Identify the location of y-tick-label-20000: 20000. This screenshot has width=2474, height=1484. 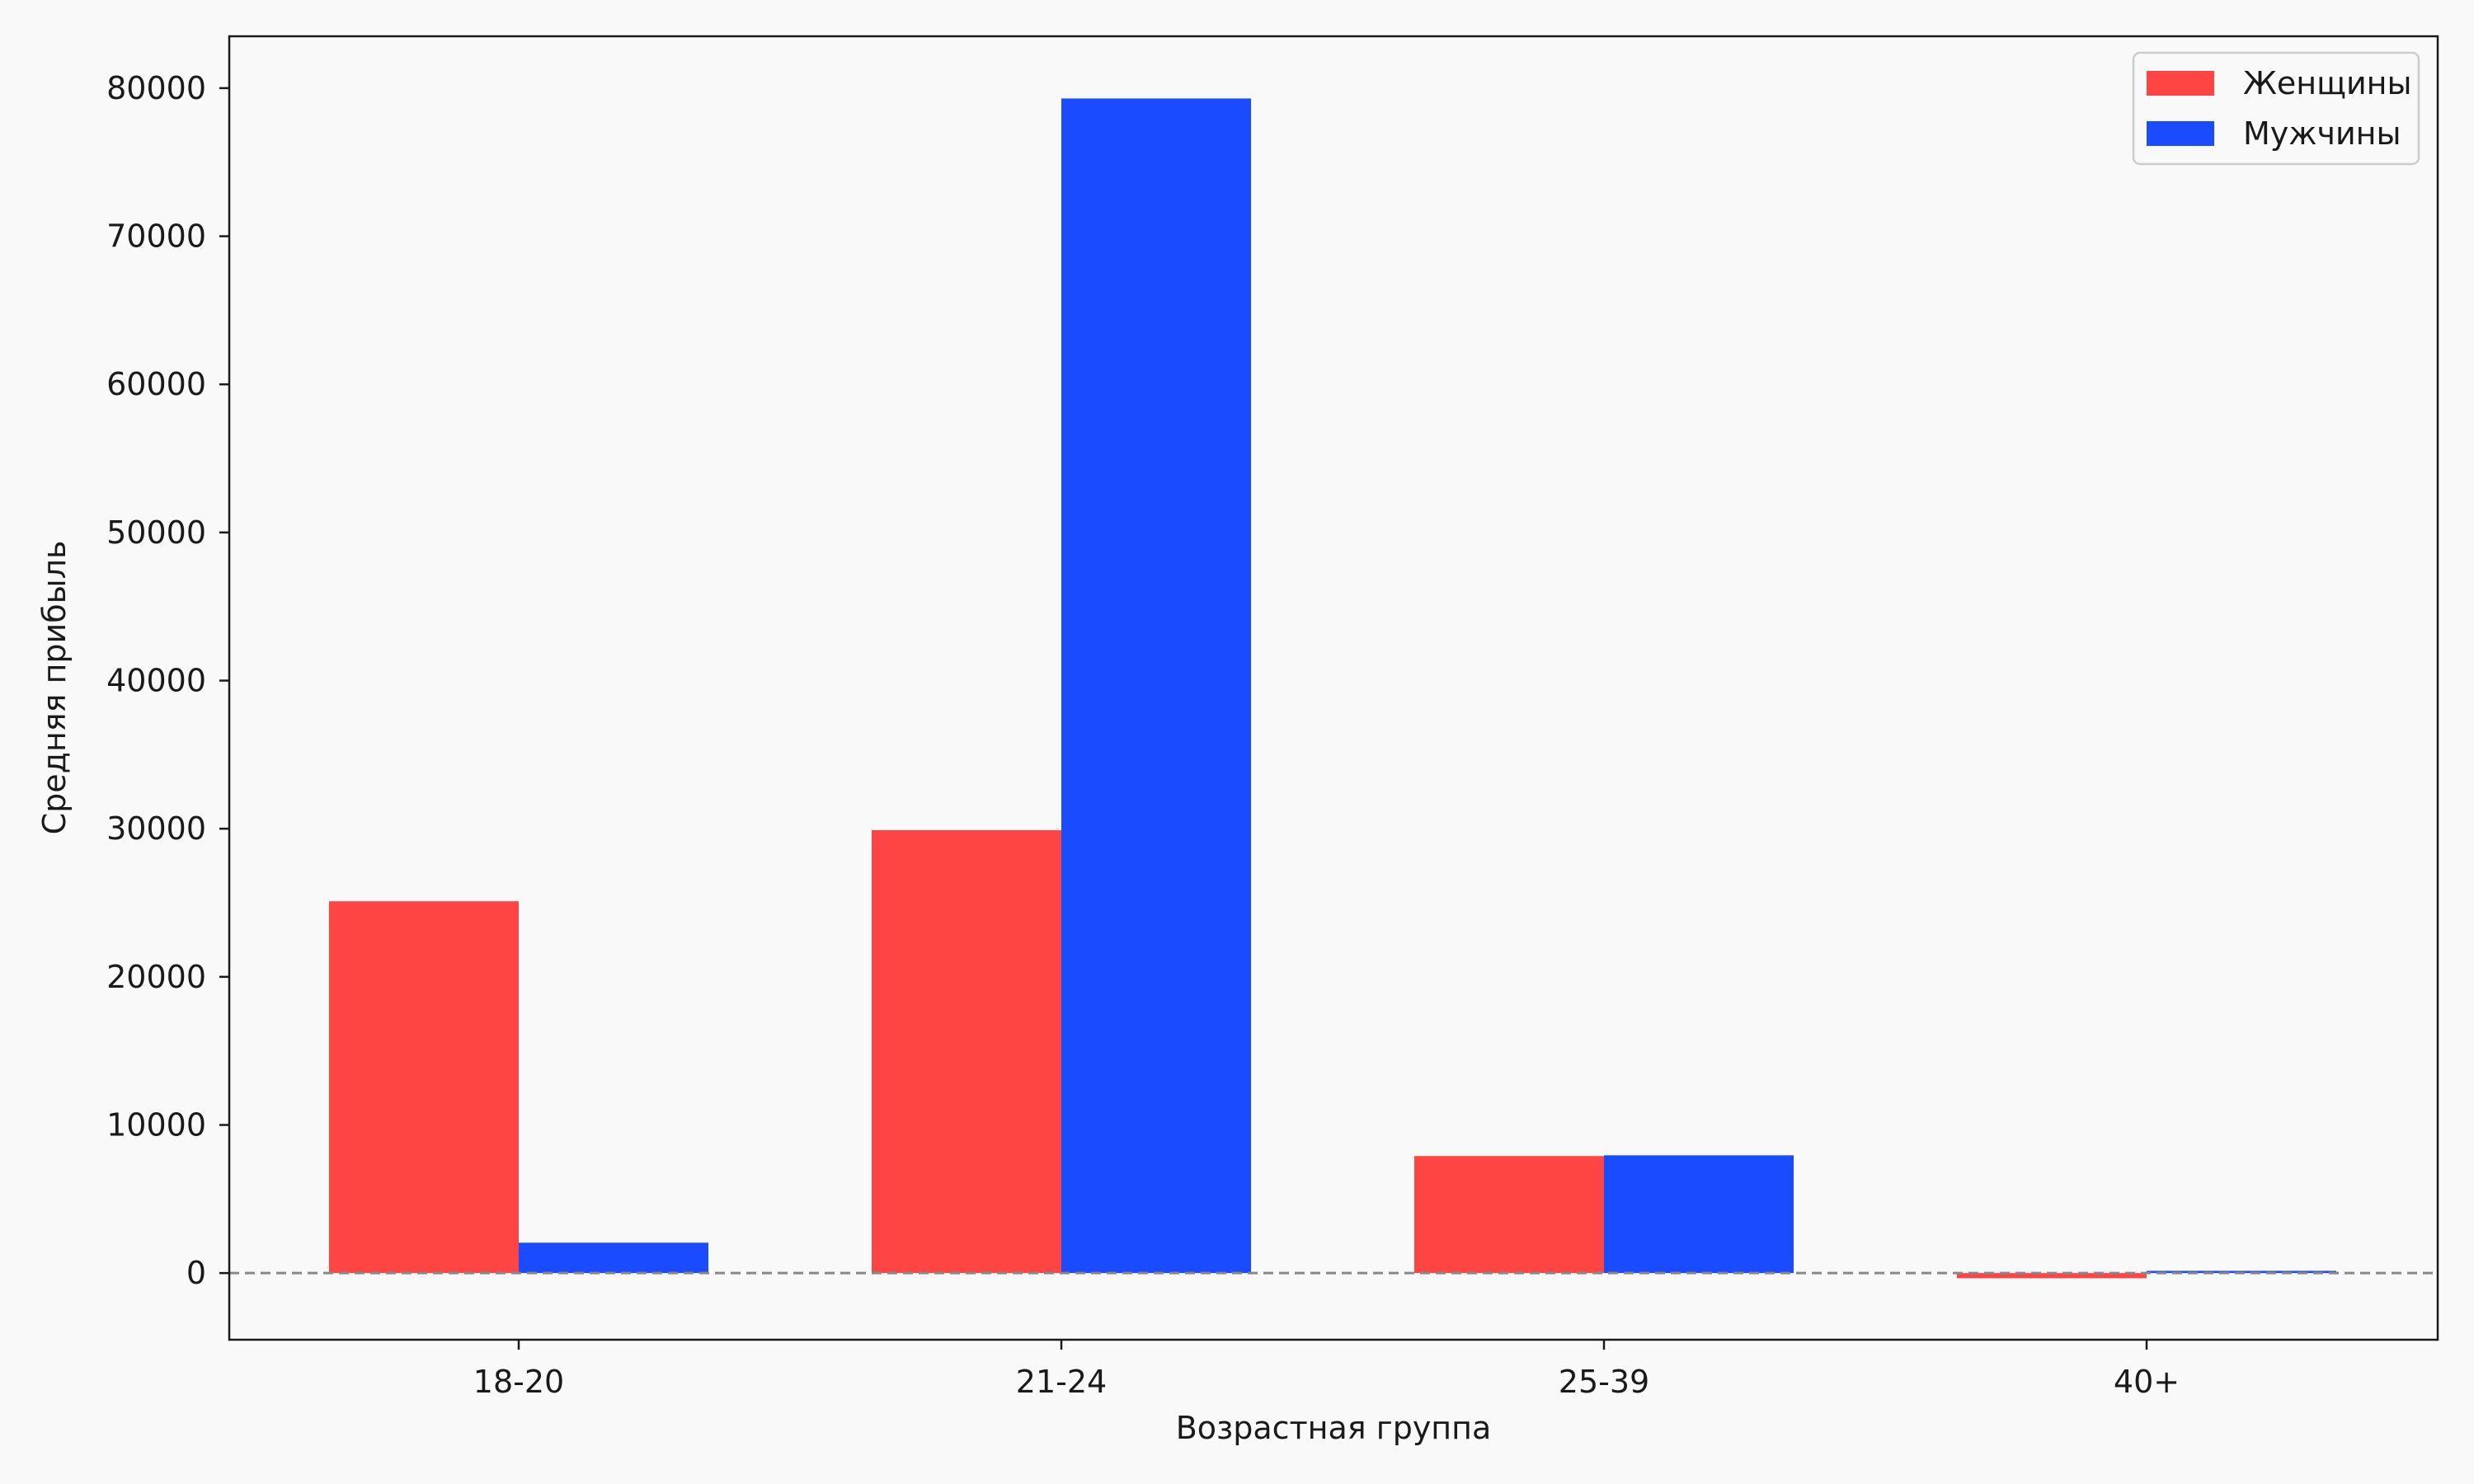
(156, 977).